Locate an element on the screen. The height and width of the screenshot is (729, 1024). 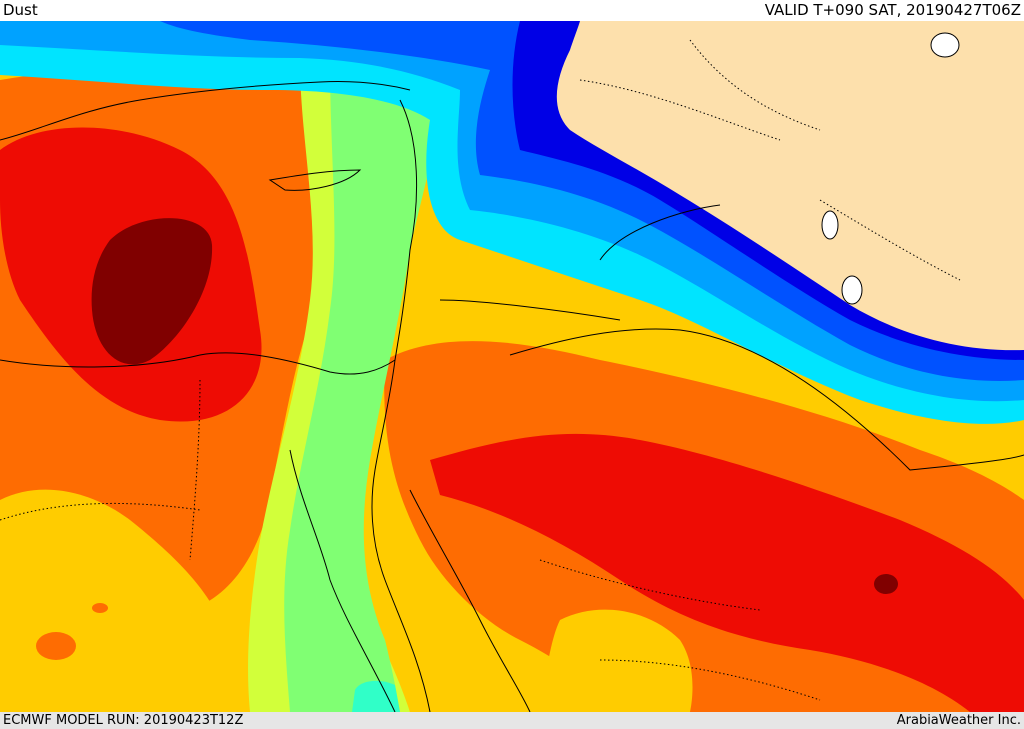
coastline-red-sea-east is located at coordinates (470, 600).